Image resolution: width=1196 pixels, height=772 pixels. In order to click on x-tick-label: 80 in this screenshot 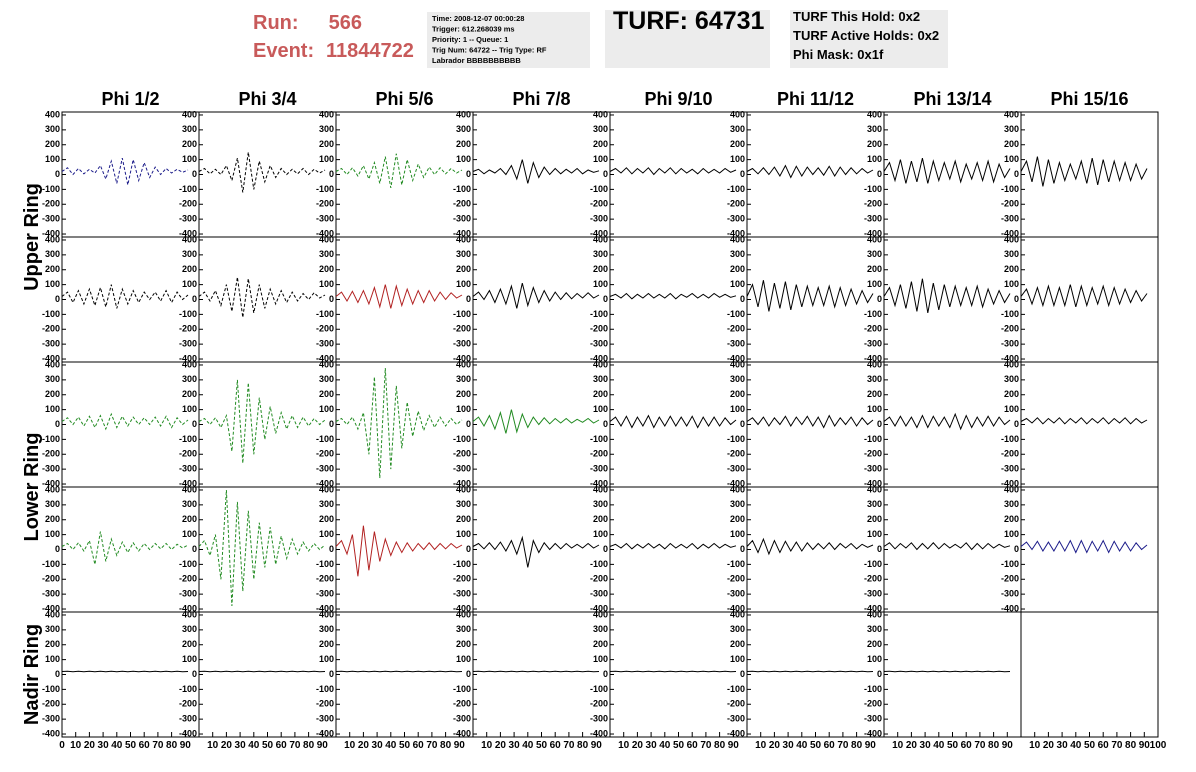, I will do `click(857, 745)`.